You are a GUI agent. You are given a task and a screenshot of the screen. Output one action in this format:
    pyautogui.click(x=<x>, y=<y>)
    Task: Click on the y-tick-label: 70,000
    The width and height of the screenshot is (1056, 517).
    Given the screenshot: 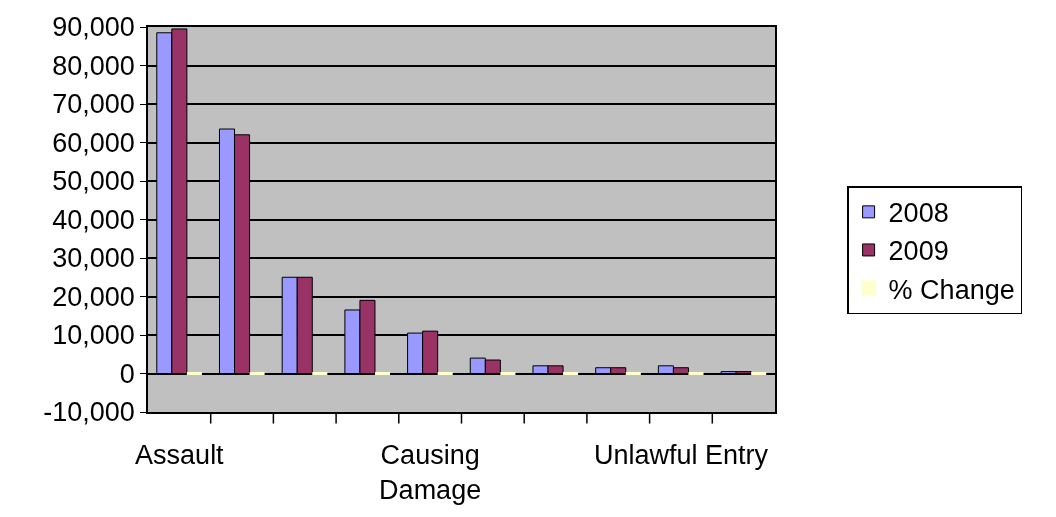 What is the action you would take?
    pyautogui.click(x=93, y=104)
    